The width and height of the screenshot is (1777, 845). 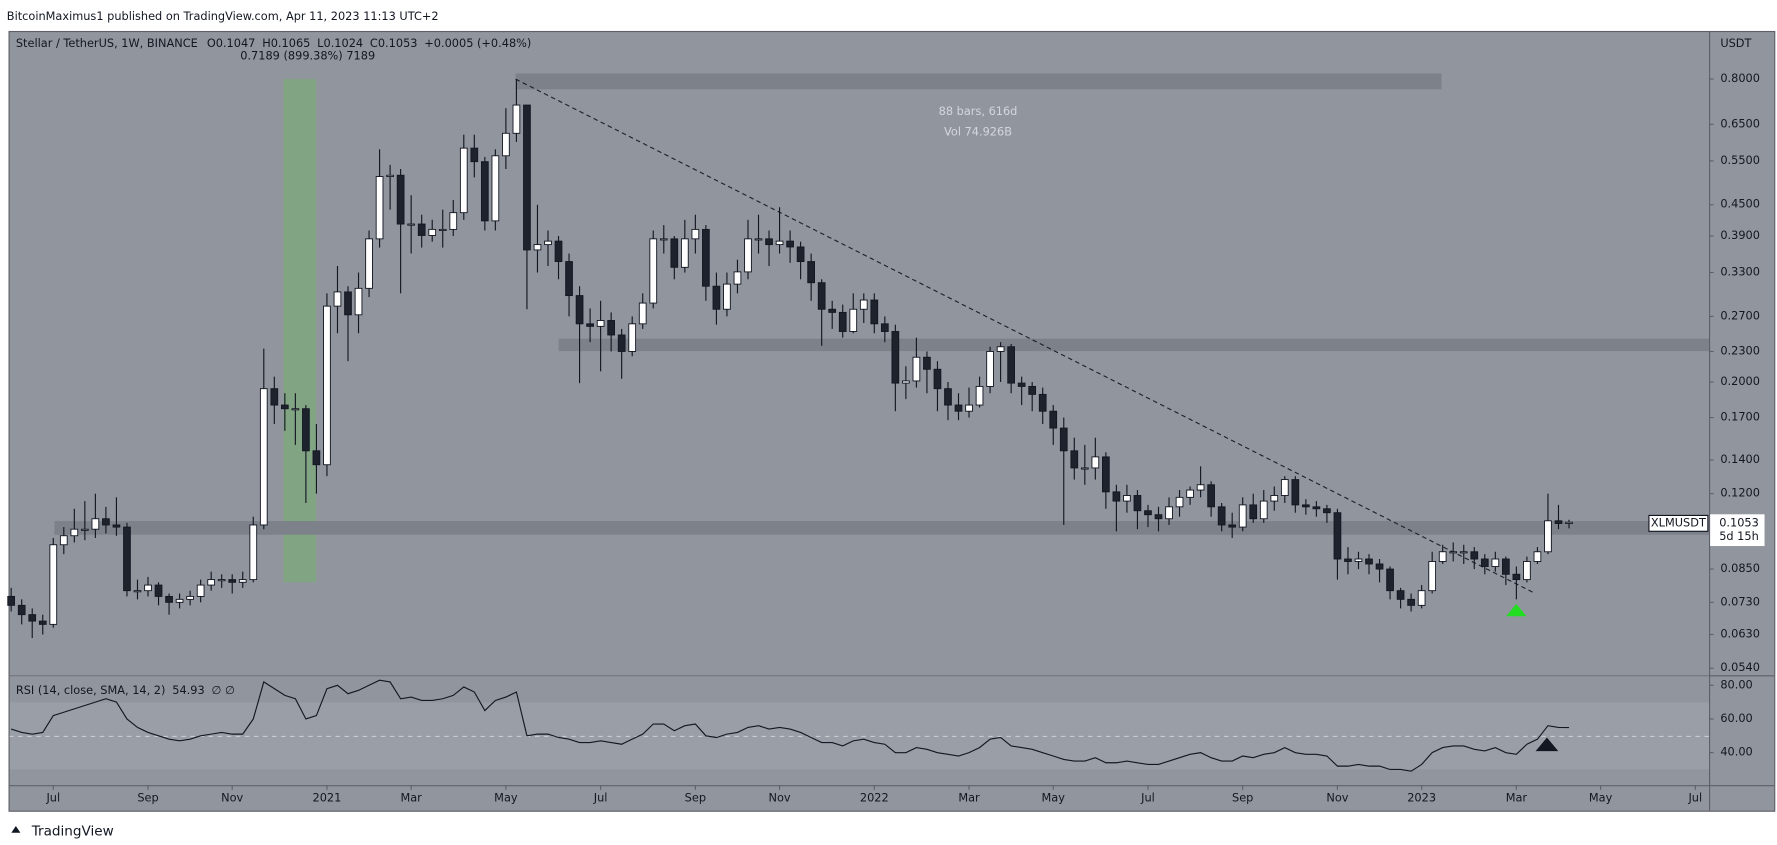 What do you see at coordinates (1054, 798) in the screenshot?
I see `x-tick-label: May` at bounding box center [1054, 798].